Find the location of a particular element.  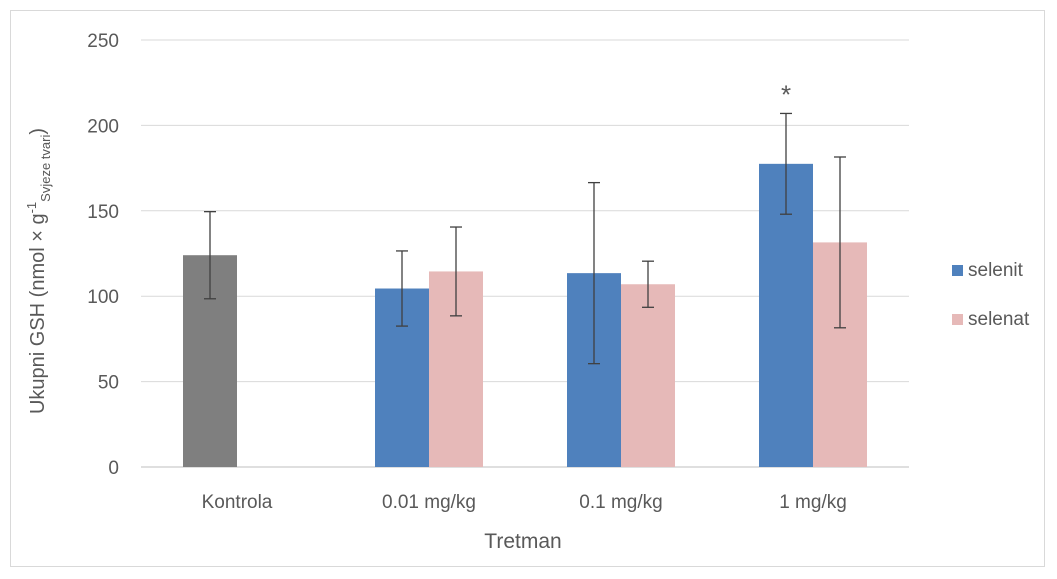

x-tick-label: 1 mg/kg is located at coordinates (813, 502).